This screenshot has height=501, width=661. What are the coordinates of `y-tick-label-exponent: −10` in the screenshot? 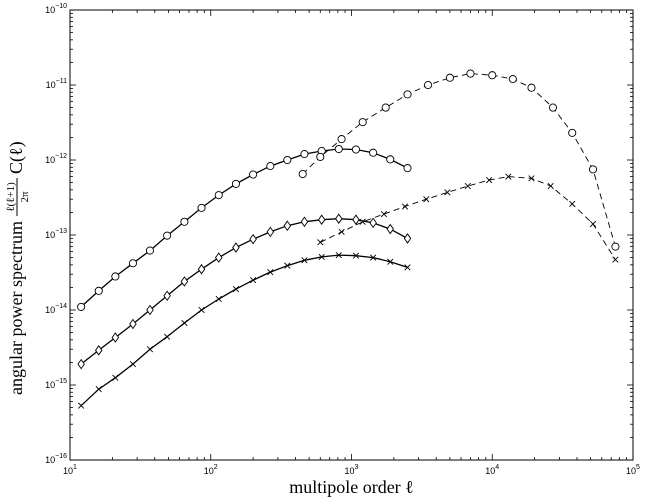 It's located at (61, 6).